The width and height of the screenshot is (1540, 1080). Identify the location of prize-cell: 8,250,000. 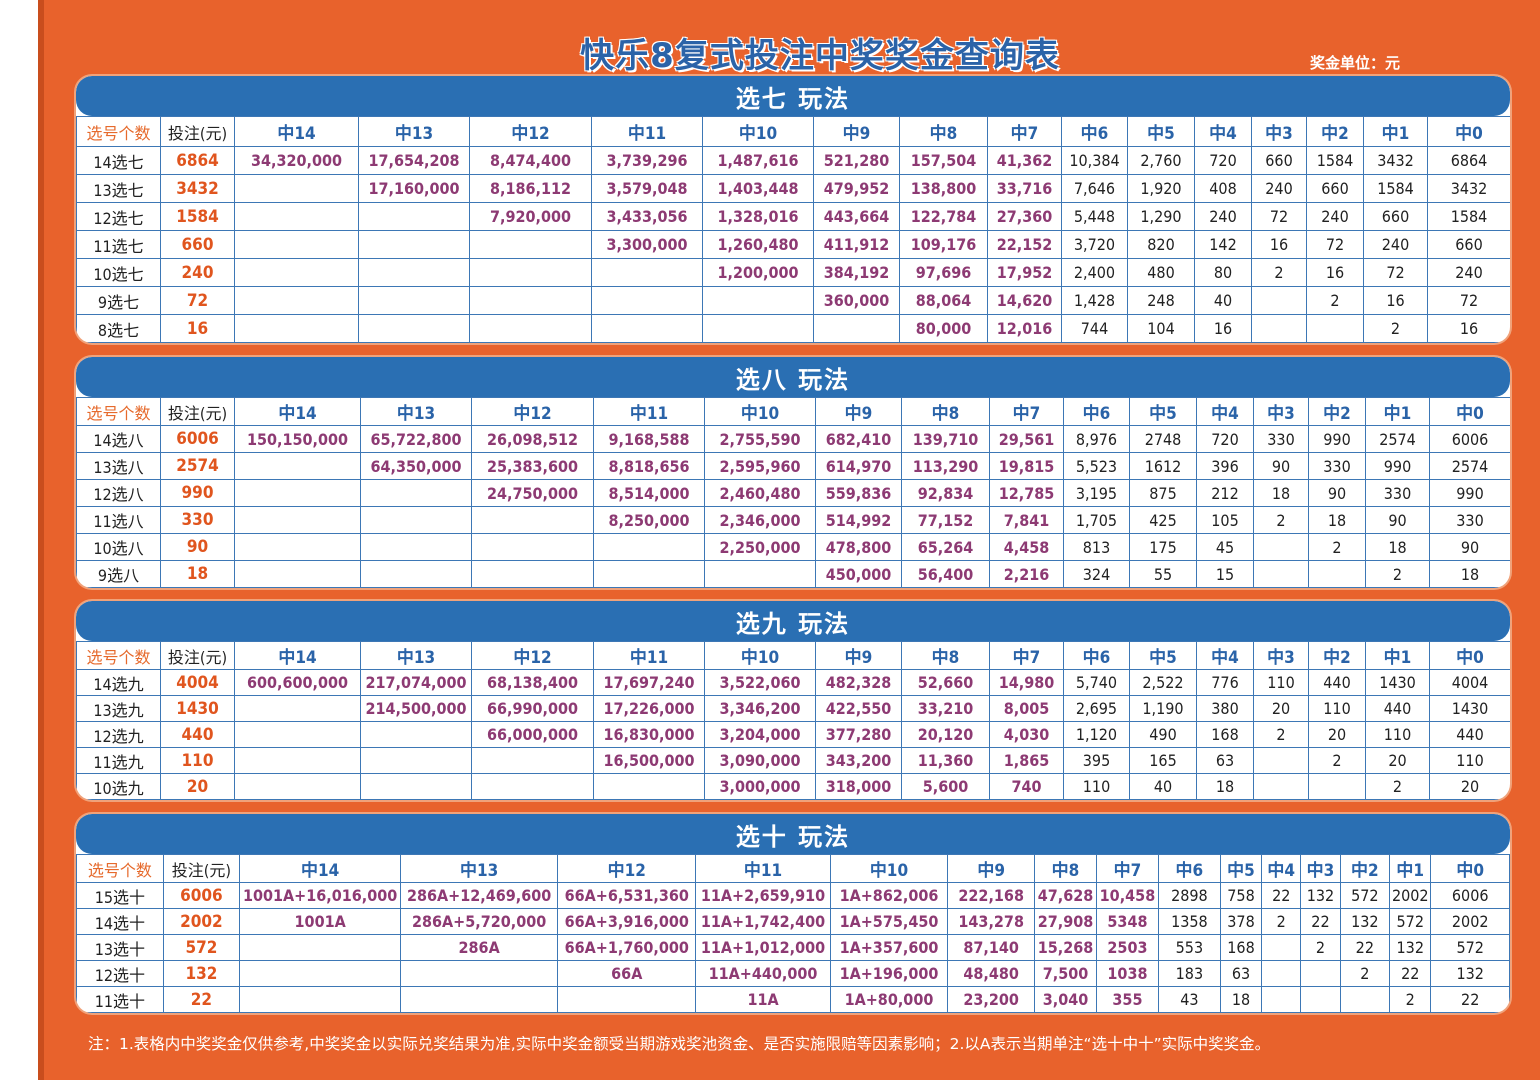
(649, 520).